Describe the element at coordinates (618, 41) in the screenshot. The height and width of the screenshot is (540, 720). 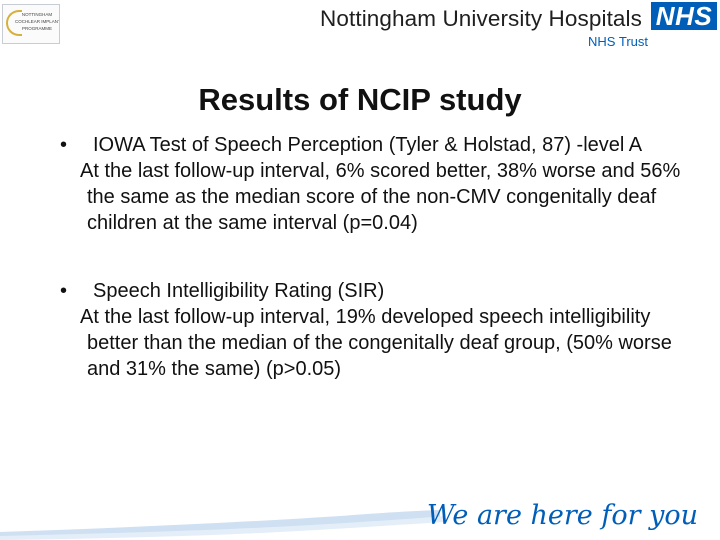
I see `trust-label: NHS Trust` at that location.